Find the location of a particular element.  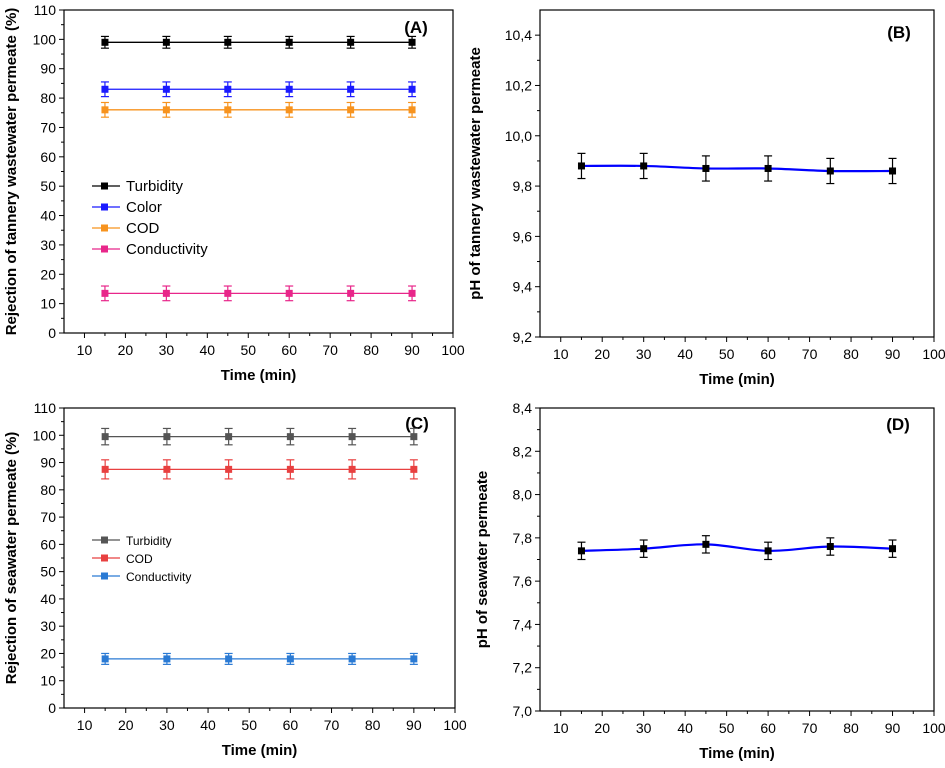

y-tick-label: 10,4 is located at coordinates (518, 35).